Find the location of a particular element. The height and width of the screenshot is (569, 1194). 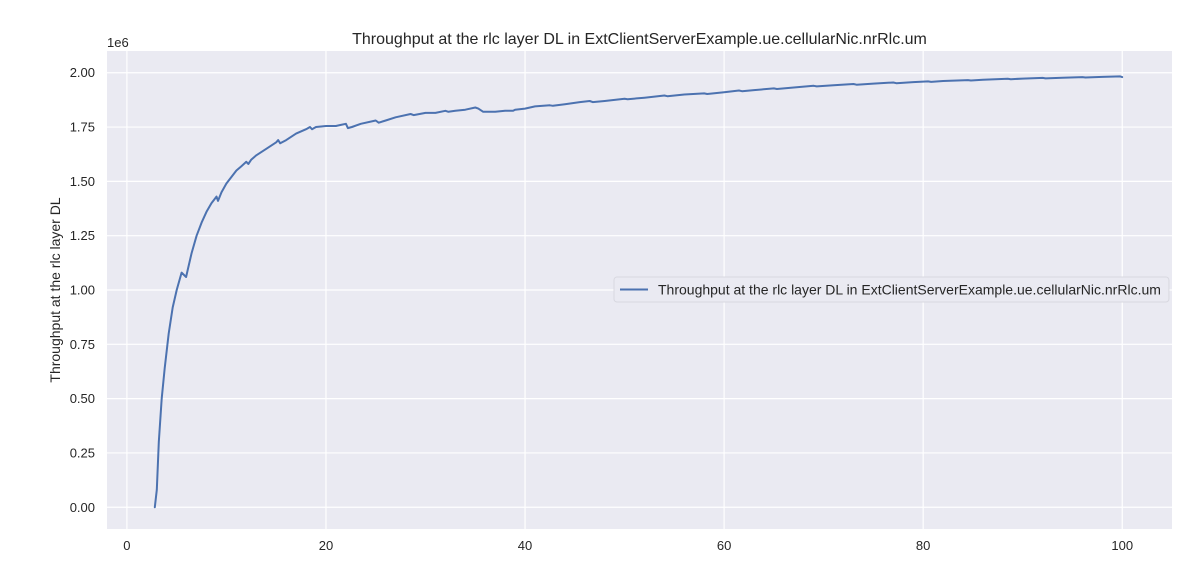

x-axis: 0 20 40 60 80 100 is located at coordinates (628, 545).